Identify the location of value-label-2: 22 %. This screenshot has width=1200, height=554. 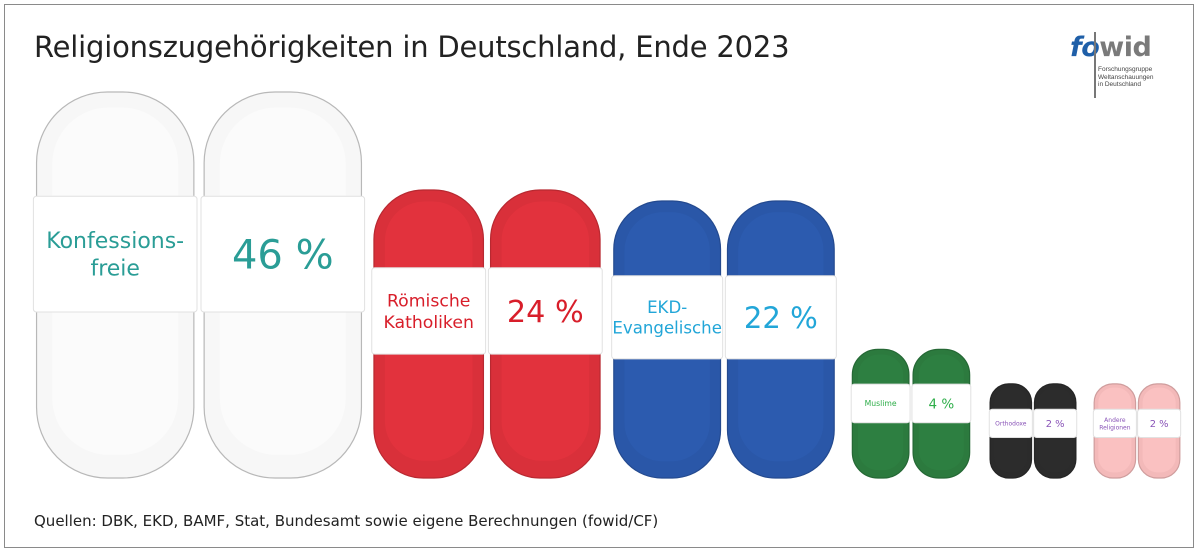
(781, 318).